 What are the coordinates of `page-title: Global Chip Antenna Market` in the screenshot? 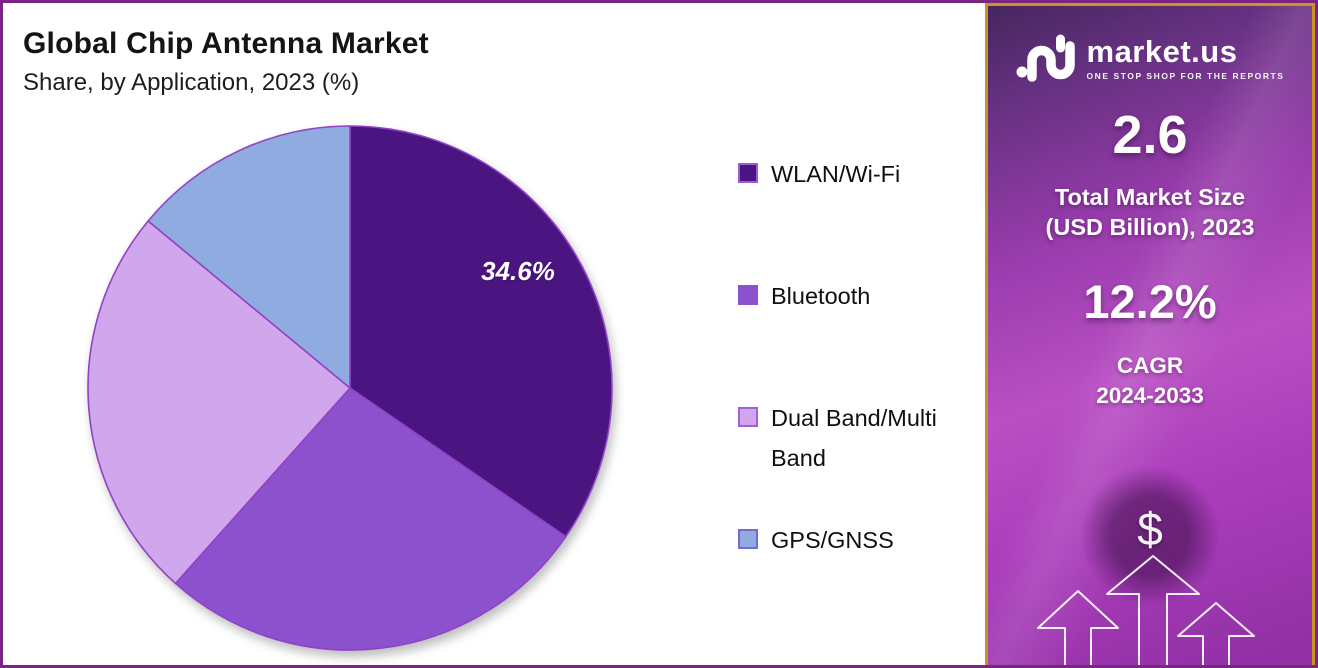 It's located at (226, 43).